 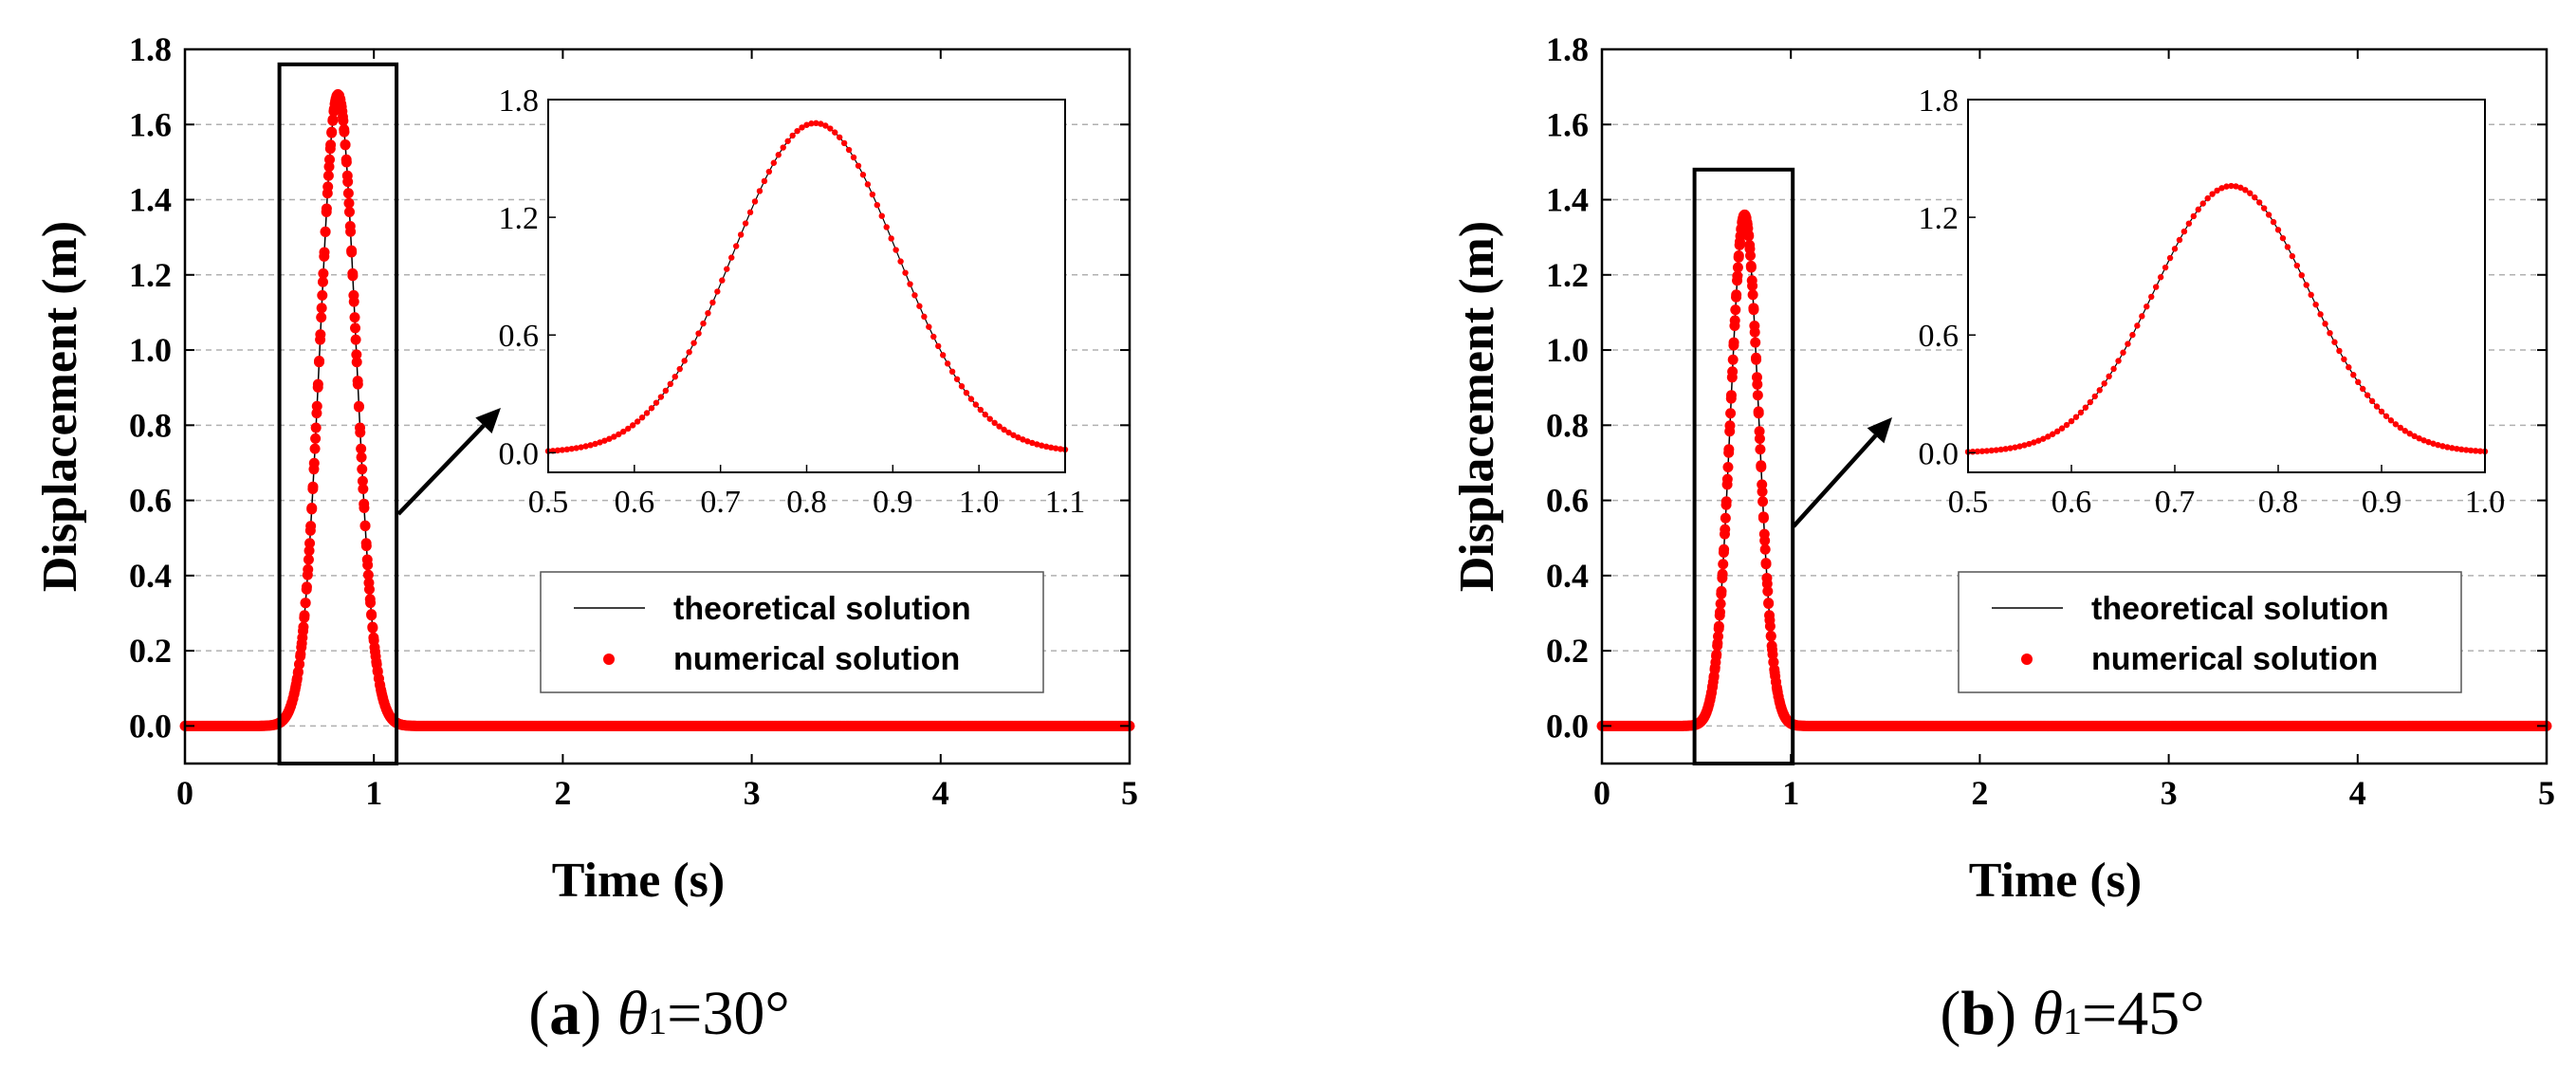 I want to click on legend-label: theoretical solution, so click(x=822, y=609).